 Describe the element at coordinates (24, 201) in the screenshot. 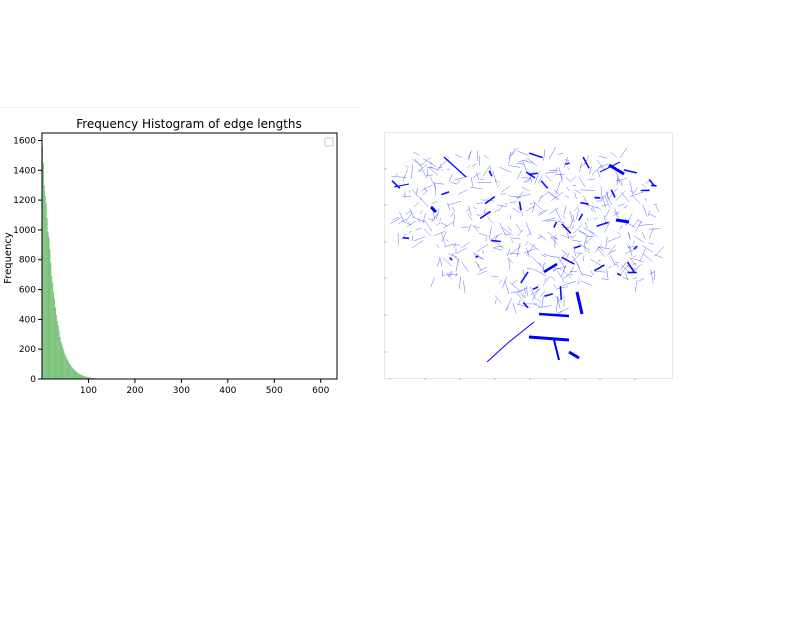

I see `y-tick-label: 1200` at that location.